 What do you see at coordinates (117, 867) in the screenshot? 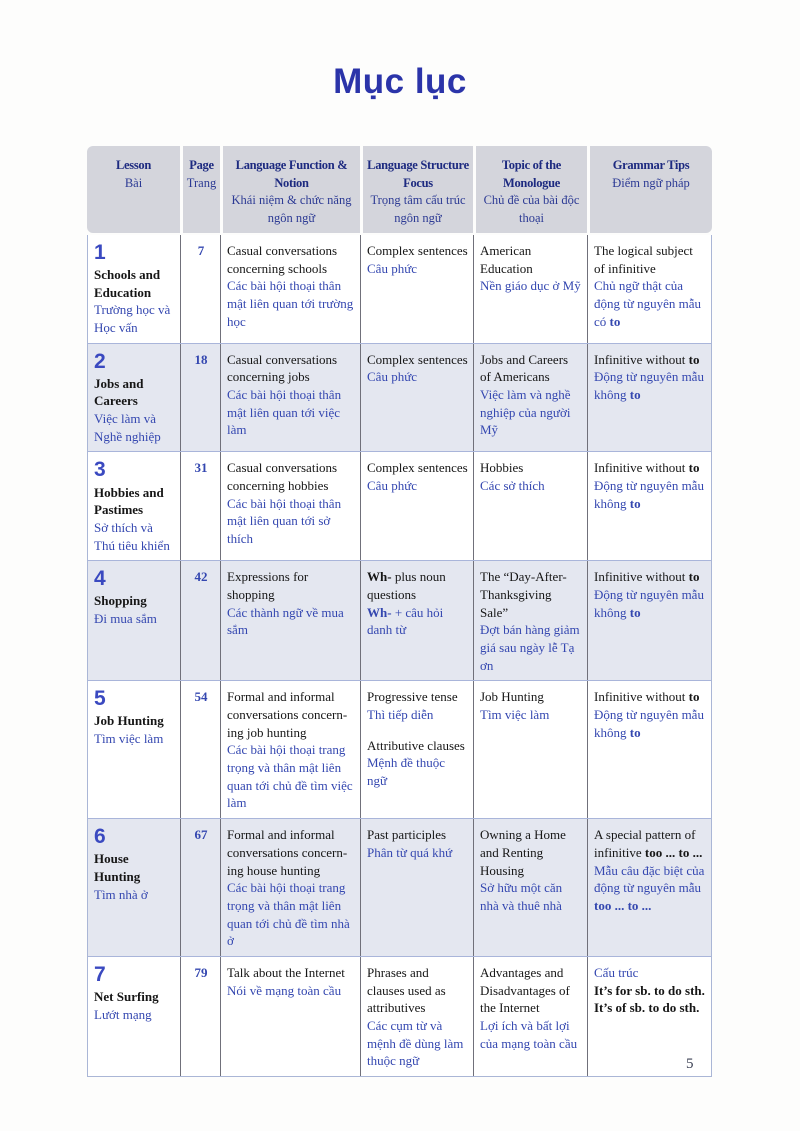
I see `lesson-title-en: House Hunting` at bounding box center [117, 867].